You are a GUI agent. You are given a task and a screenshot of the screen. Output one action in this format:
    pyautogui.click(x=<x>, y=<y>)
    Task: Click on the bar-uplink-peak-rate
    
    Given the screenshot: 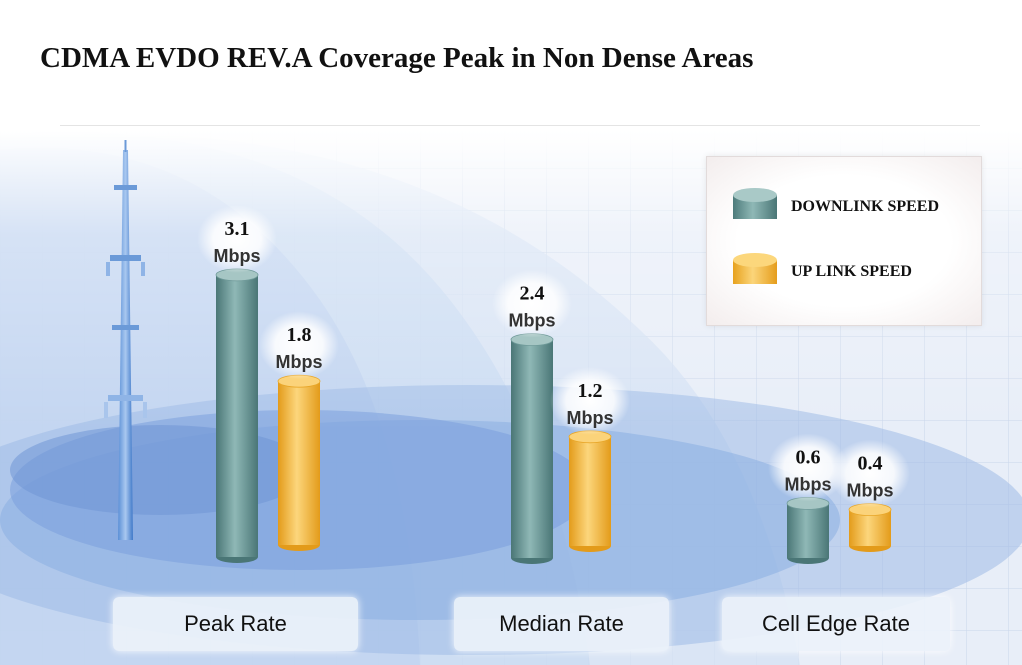 What is the action you would take?
    pyautogui.click(x=299, y=462)
    